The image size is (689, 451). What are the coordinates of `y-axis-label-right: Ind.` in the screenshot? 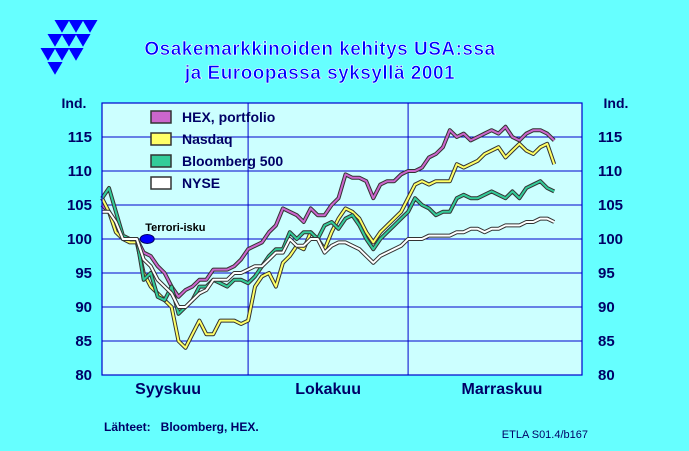 It's located at (616, 103).